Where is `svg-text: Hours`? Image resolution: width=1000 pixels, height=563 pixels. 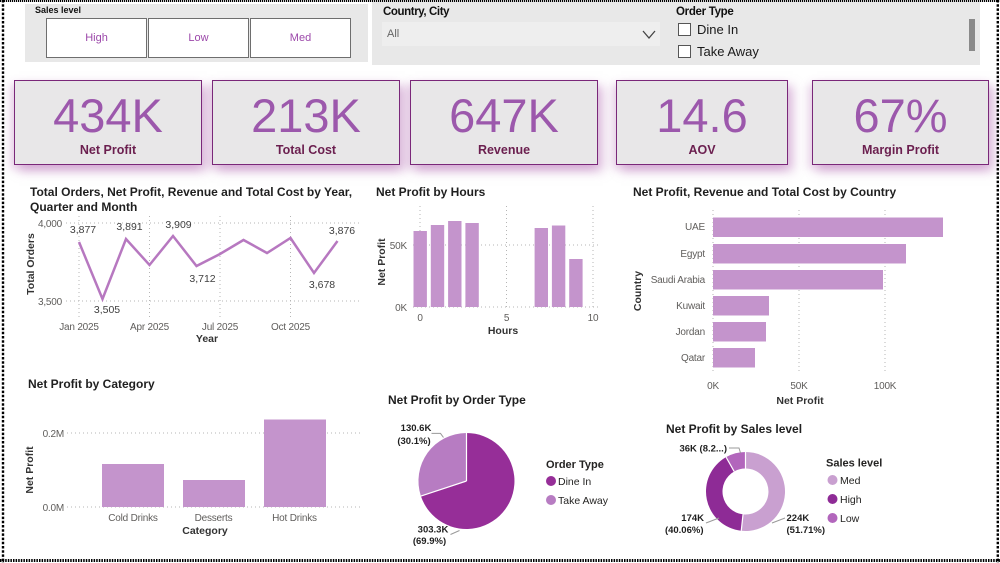
svg-text: Hours is located at coordinates (503, 331).